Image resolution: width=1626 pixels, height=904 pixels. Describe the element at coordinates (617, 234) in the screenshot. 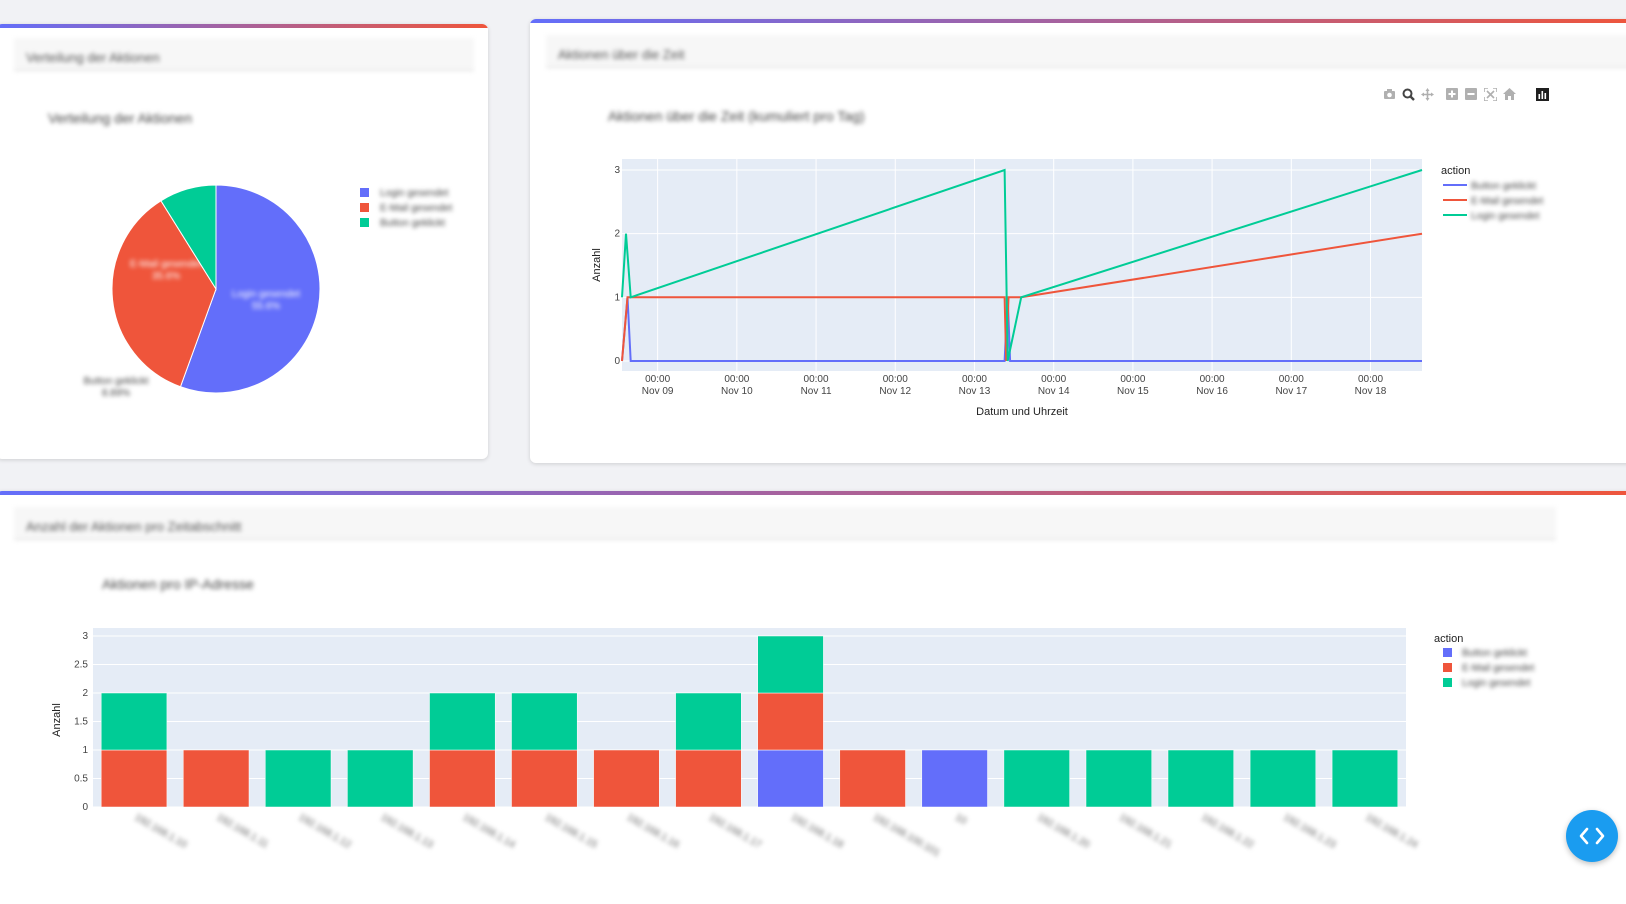

I see `y-tick-label: 2` at that location.